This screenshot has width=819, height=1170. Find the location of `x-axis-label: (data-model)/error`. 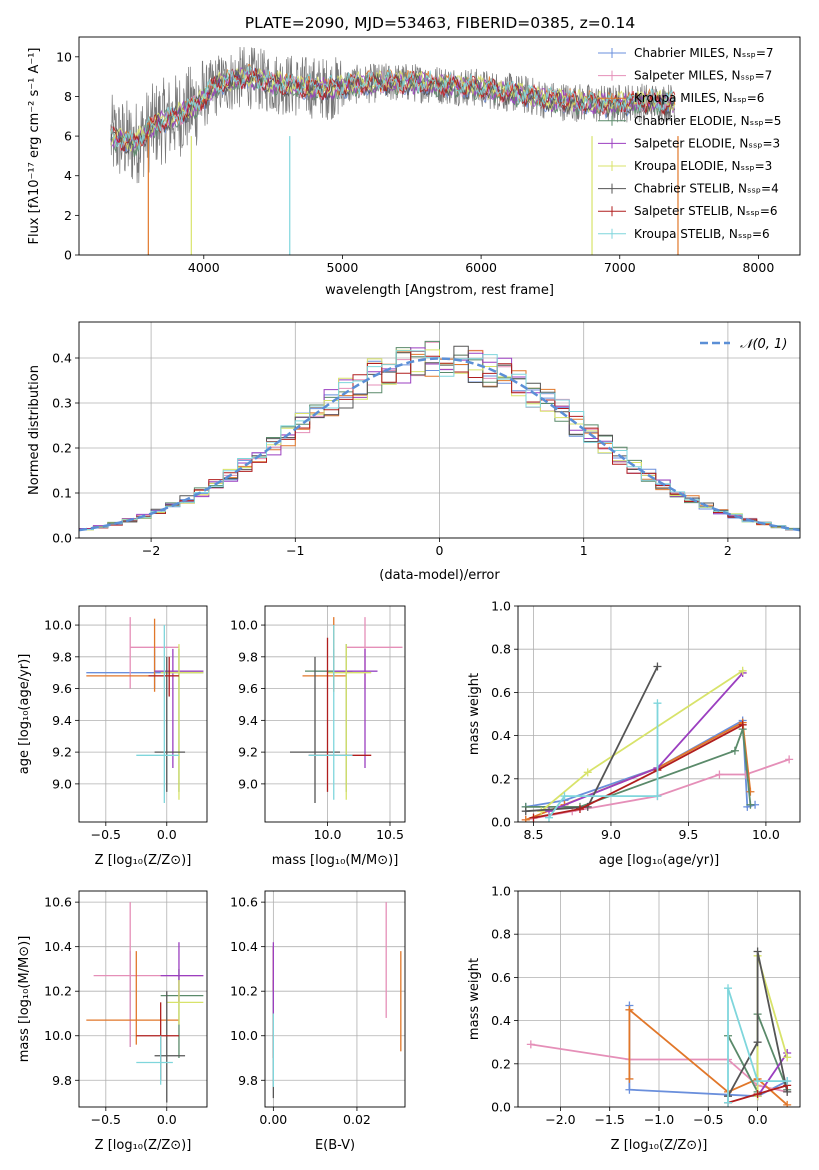

x-axis-label: (data-model)/error is located at coordinates (439, 575).